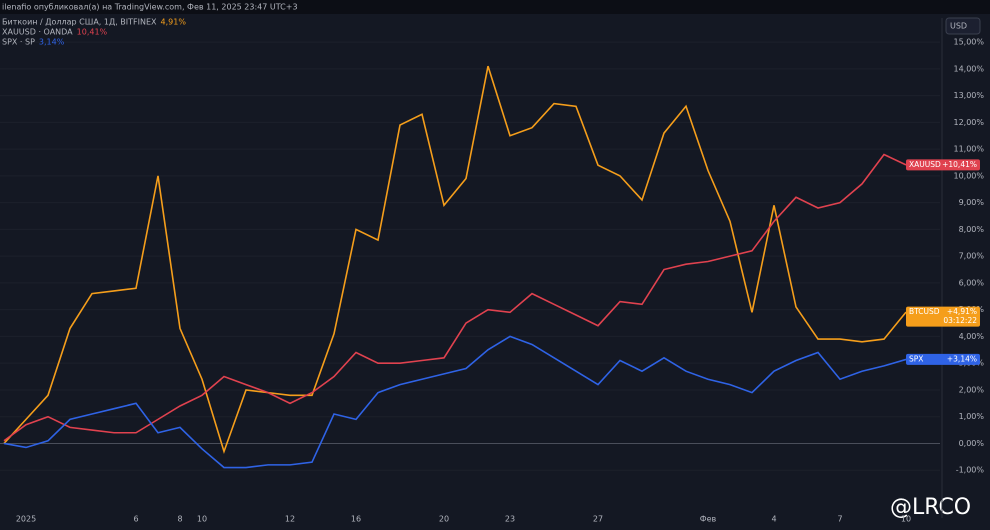 Image resolution: width=990 pixels, height=530 pixels. What do you see at coordinates (916, 358) in the screenshot?
I see `price-tag-name: SPX` at bounding box center [916, 358].